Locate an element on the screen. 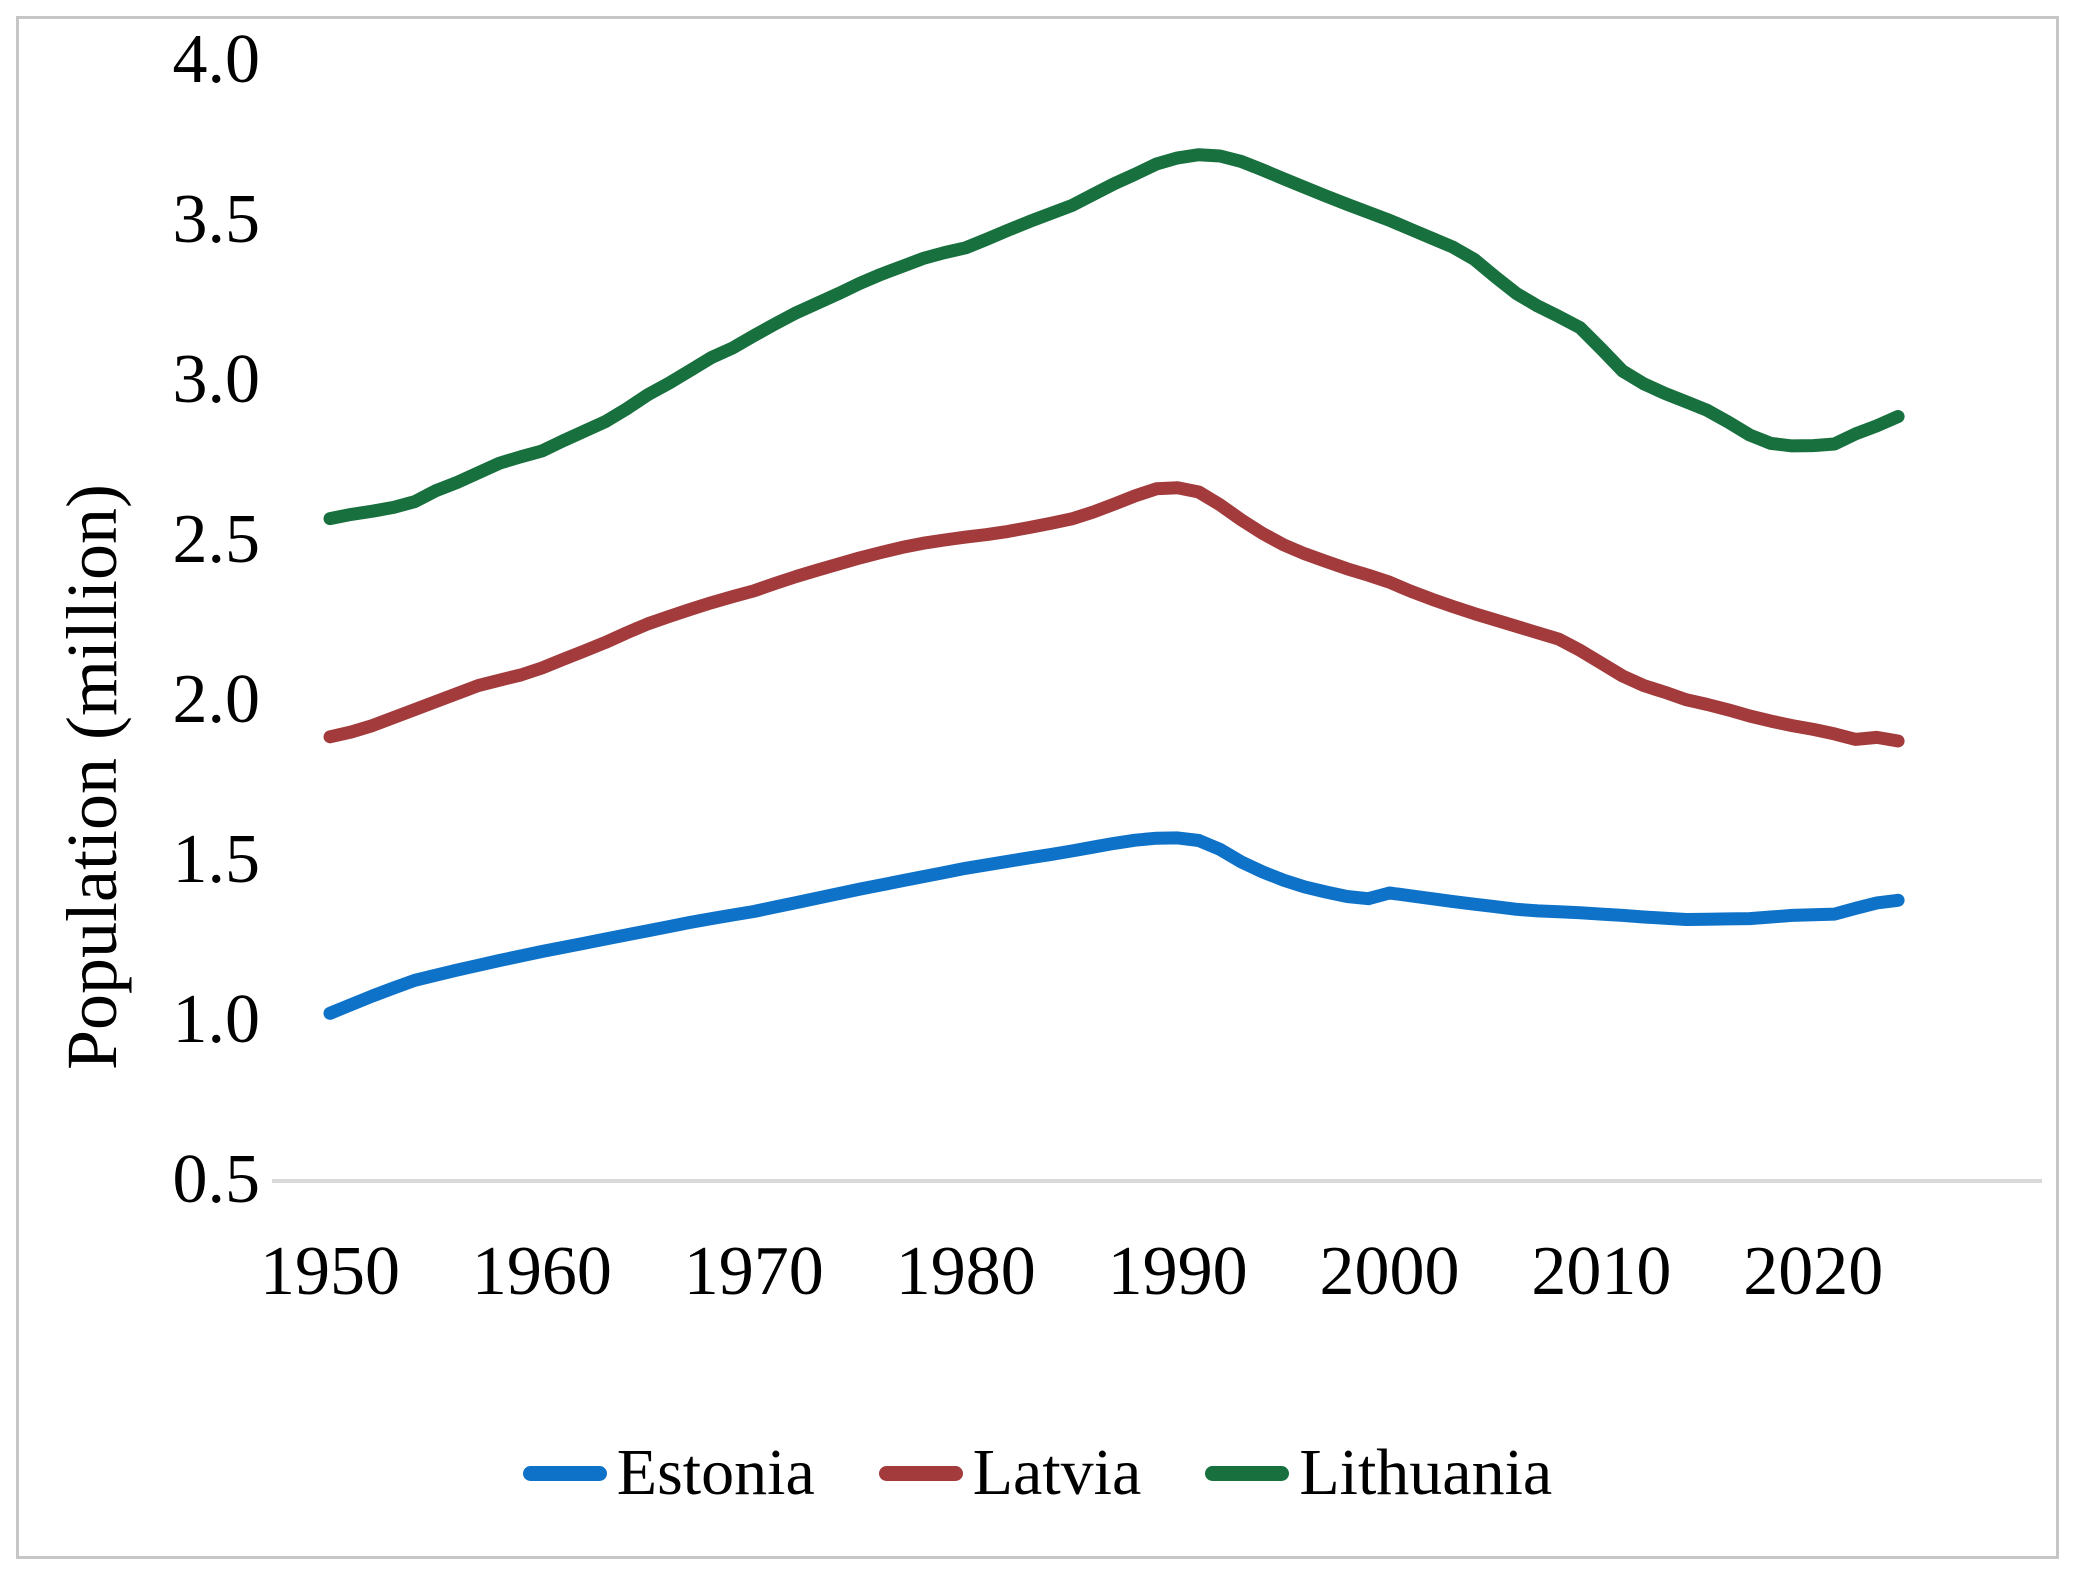  latvia-legend-swatch-icon is located at coordinates (920, 1473).